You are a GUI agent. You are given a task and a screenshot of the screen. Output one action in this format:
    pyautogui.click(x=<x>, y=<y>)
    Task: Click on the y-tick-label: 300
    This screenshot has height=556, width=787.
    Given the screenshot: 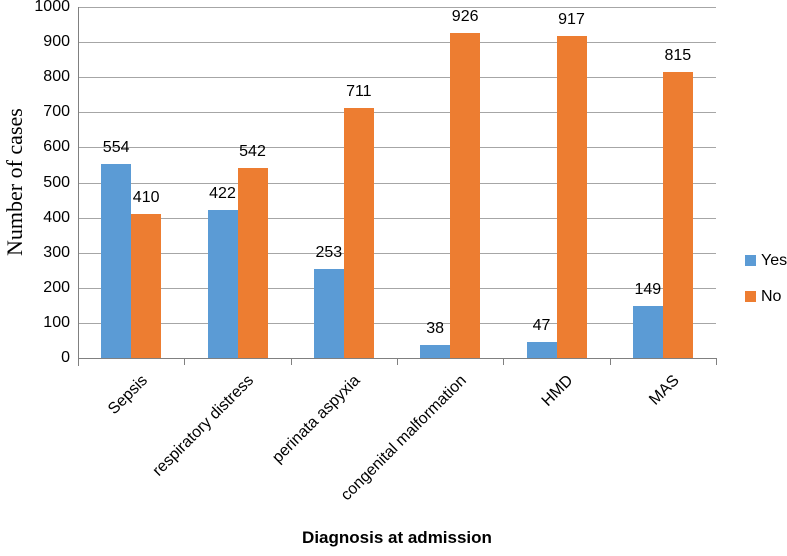 What is the action you would take?
    pyautogui.click(x=56, y=252)
    